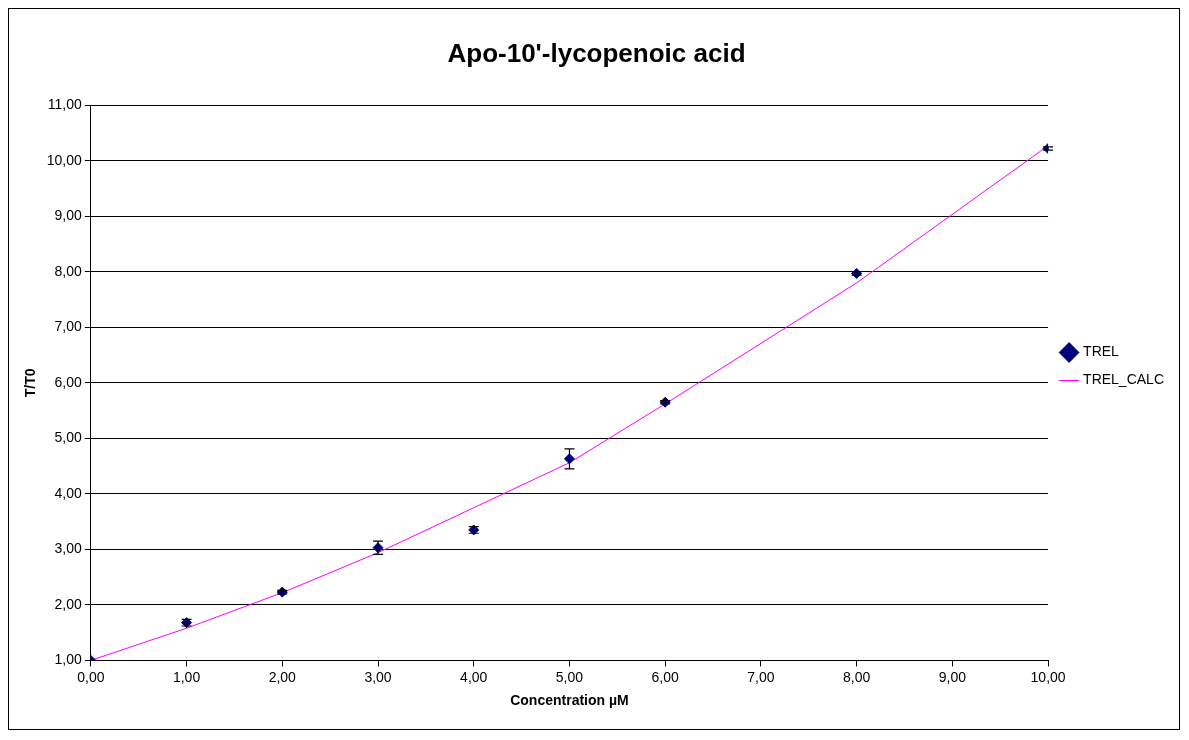 The width and height of the screenshot is (1189, 740). What do you see at coordinates (65, 104) in the screenshot?
I see `y-tick-label: 11,00` at bounding box center [65, 104].